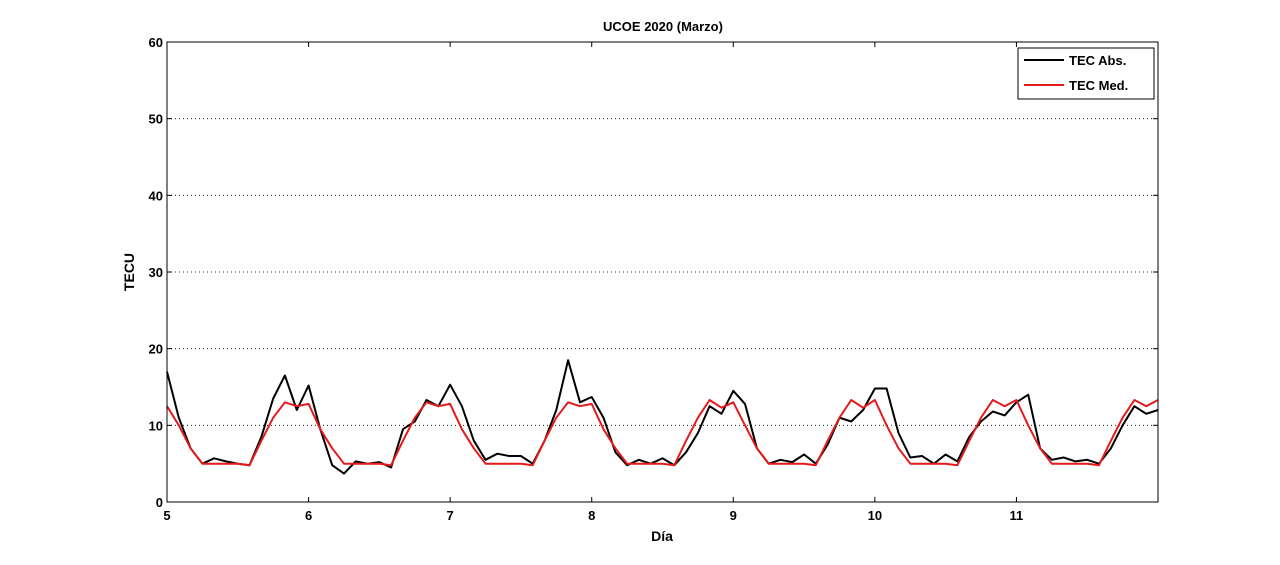 This screenshot has height=565, width=1280. I want to click on legend-label-tec-abs: TEC Abs., so click(1097, 60).